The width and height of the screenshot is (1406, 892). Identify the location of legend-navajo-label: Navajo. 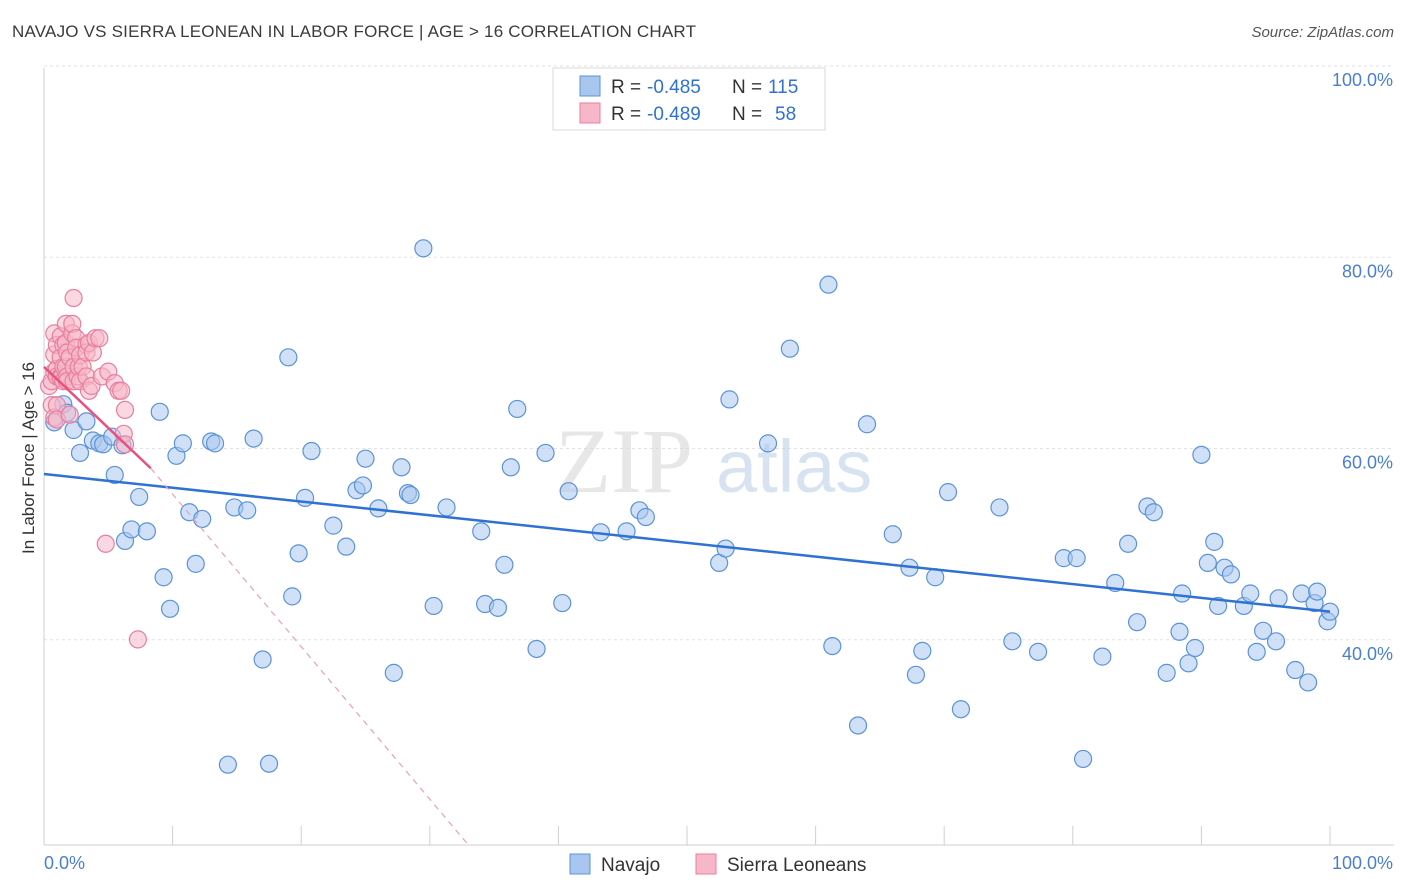
(630, 865).